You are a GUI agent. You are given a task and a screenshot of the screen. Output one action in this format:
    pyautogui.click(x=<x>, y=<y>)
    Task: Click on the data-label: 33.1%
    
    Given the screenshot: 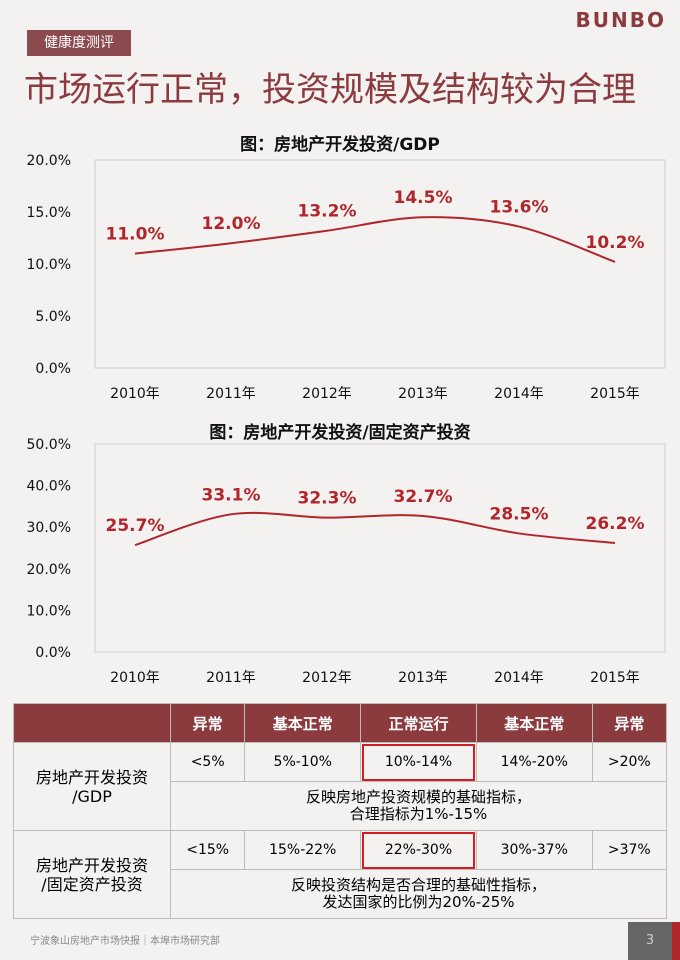 What is the action you would take?
    pyautogui.click(x=231, y=495)
    